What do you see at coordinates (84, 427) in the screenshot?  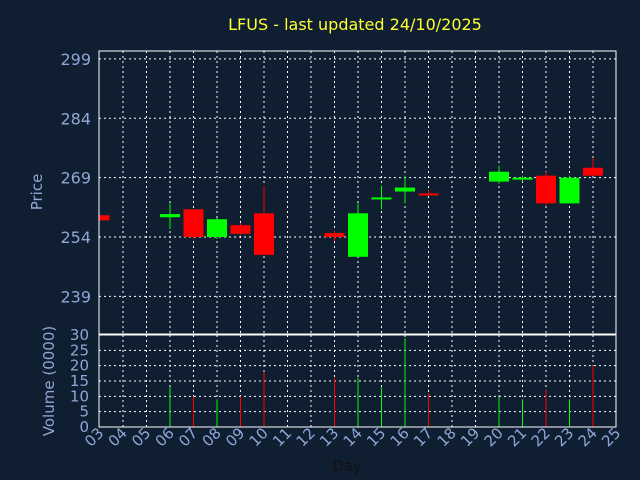 I see `volume-tick-label: 0` at bounding box center [84, 427].